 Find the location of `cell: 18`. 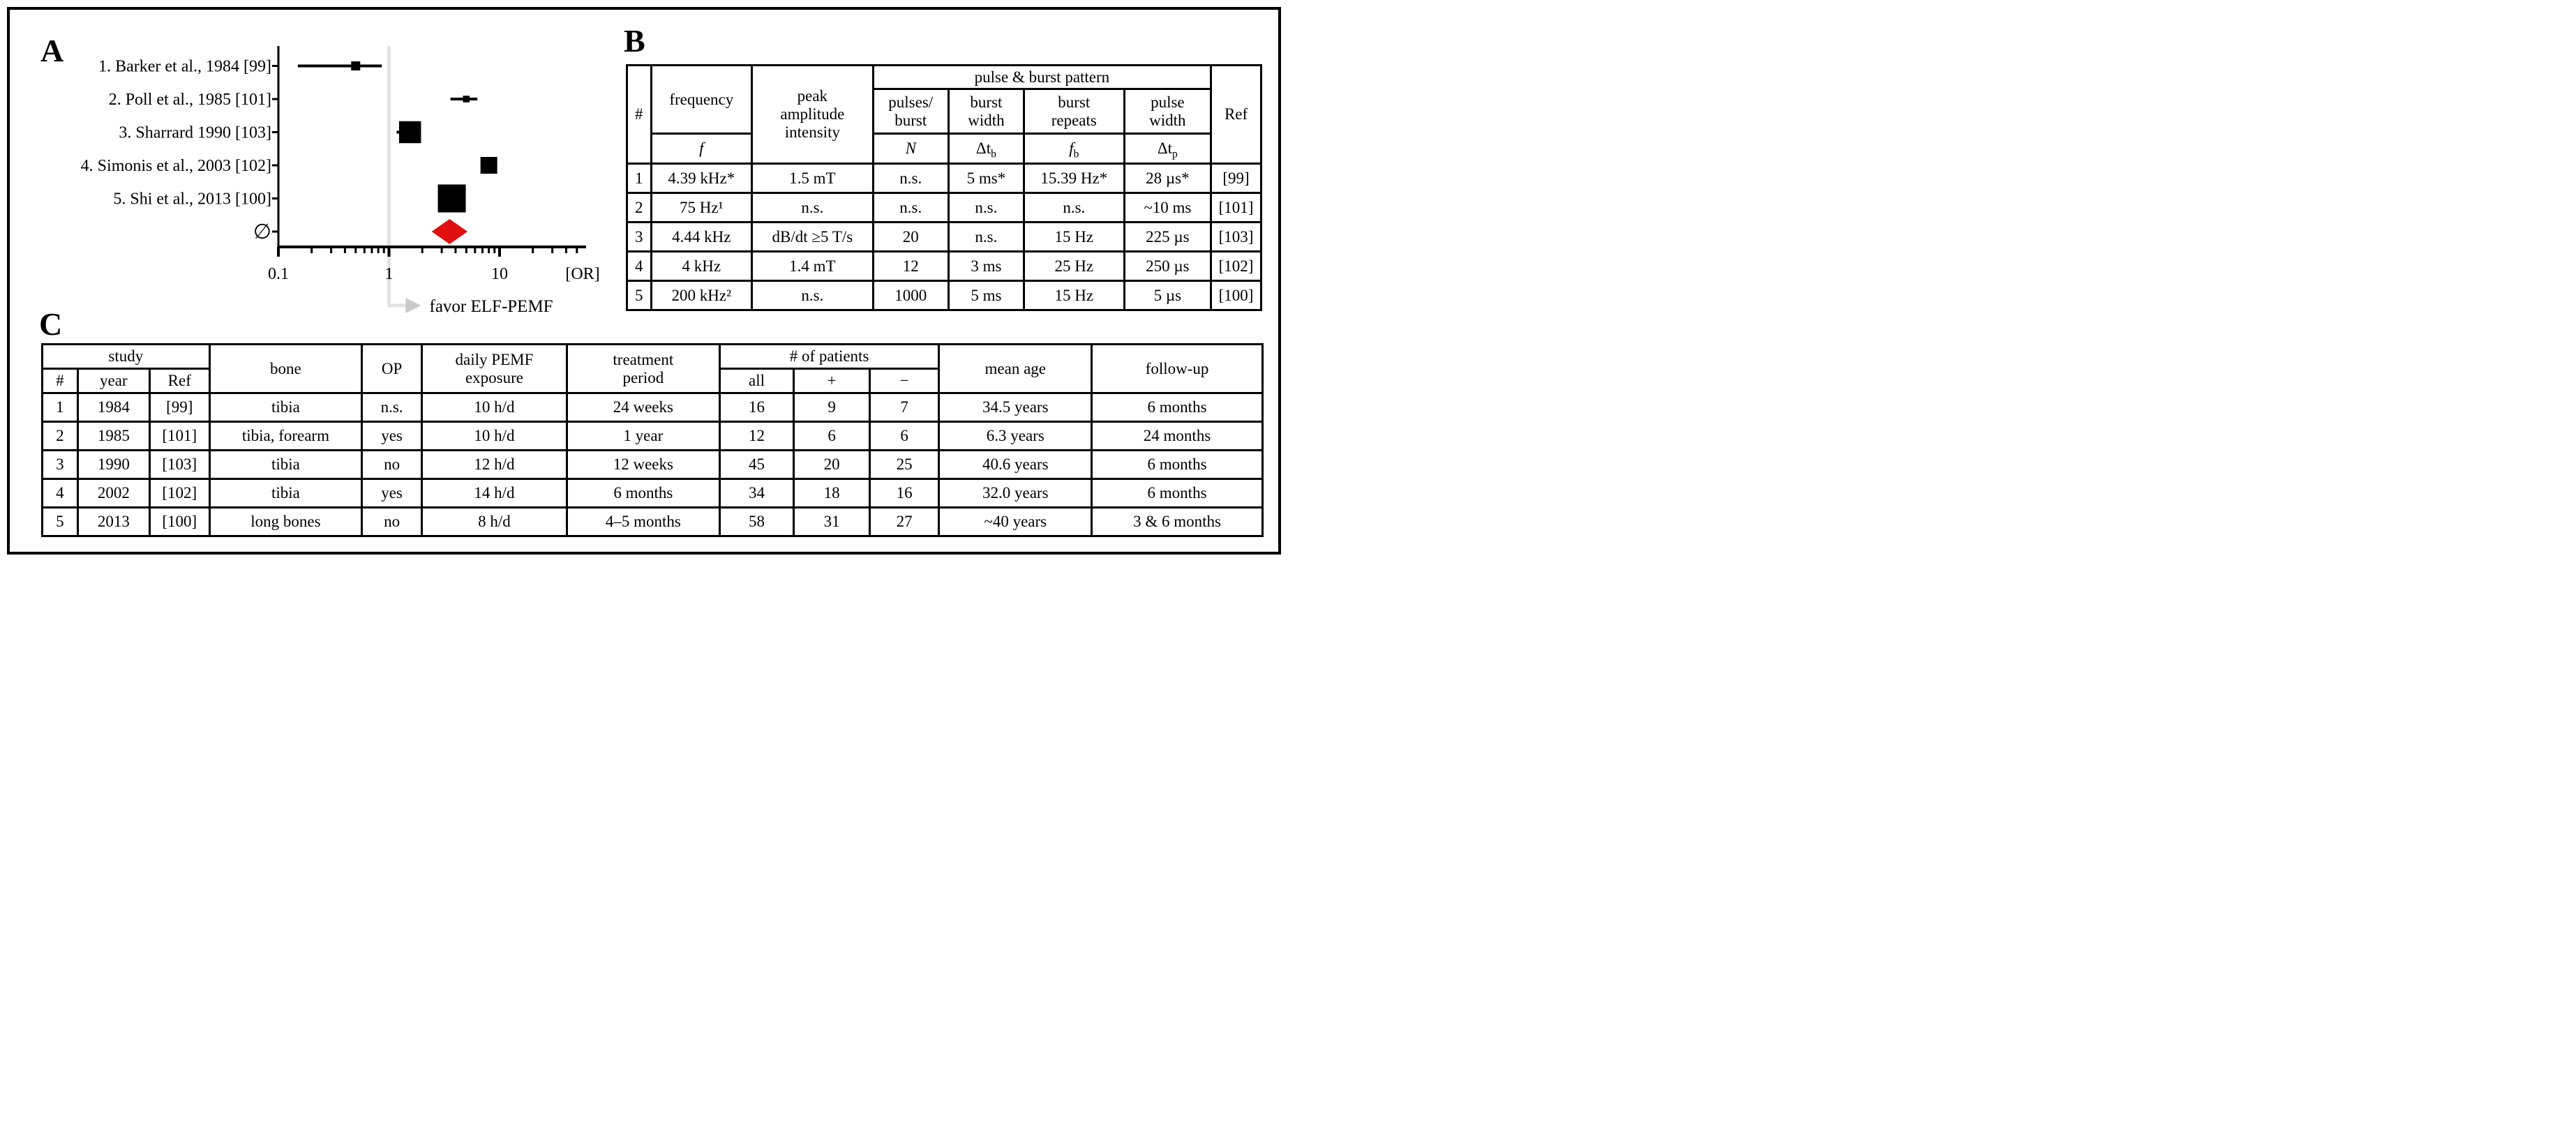

cell: 18 is located at coordinates (832, 493).